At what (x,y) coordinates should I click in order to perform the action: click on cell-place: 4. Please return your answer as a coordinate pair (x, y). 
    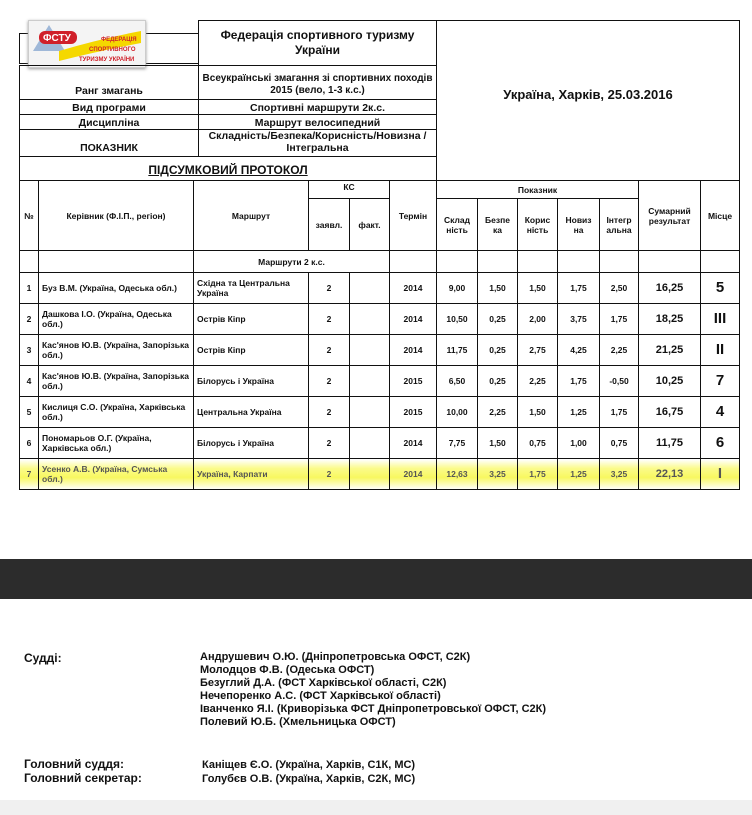
    Looking at the image, I should click on (720, 412).